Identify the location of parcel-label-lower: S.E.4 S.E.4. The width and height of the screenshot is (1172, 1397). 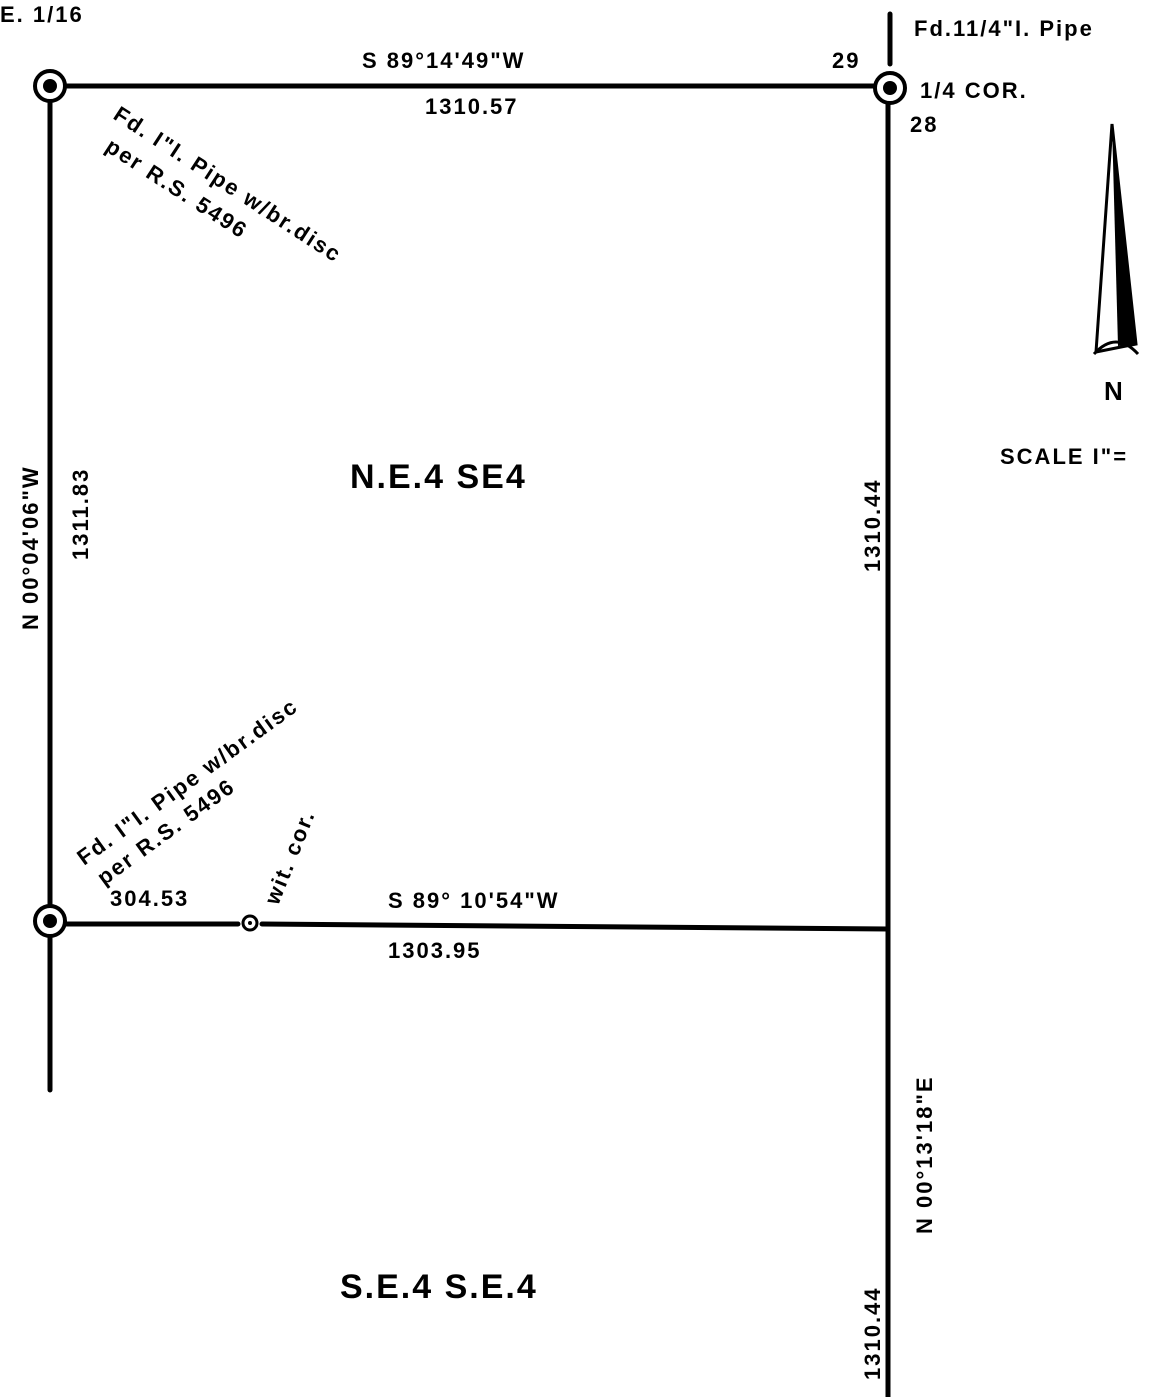
(439, 1287).